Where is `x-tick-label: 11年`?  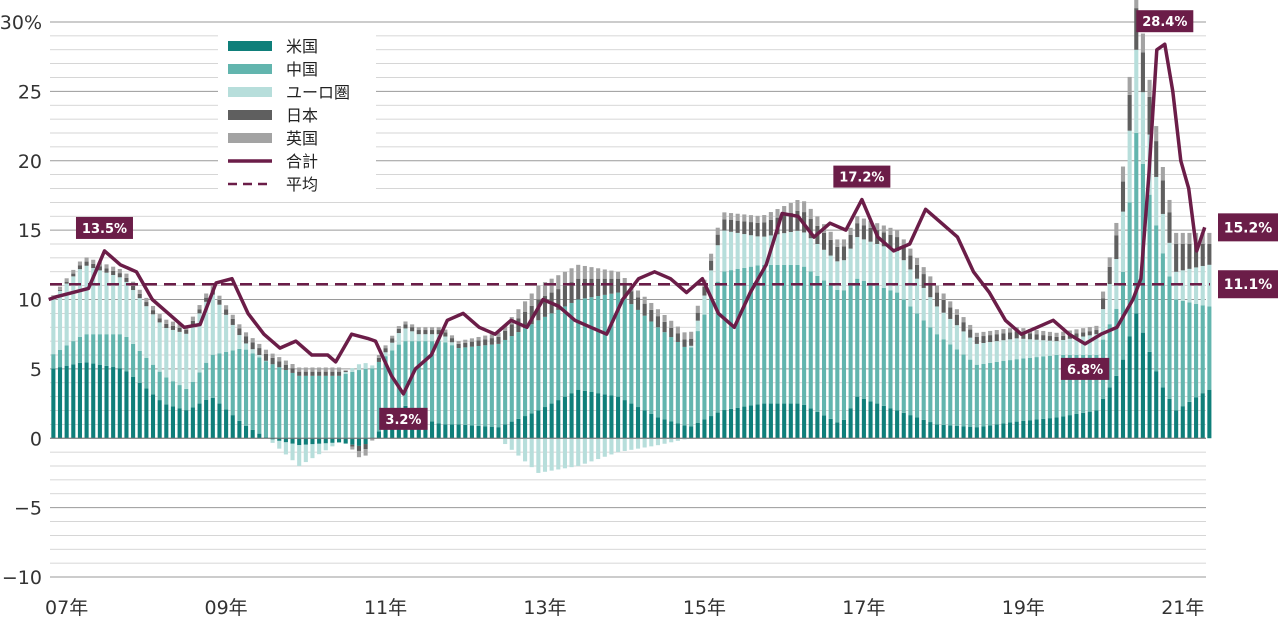
x-tick-label: 11年 is located at coordinates (385, 608).